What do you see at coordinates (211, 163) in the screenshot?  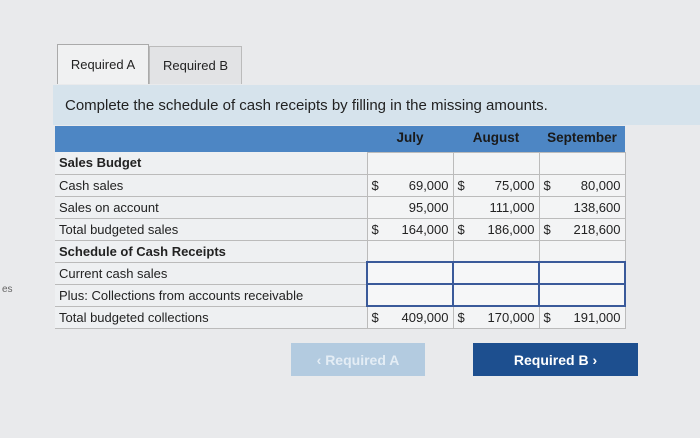 I see `row-label: Sales Budget` at bounding box center [211, 163].